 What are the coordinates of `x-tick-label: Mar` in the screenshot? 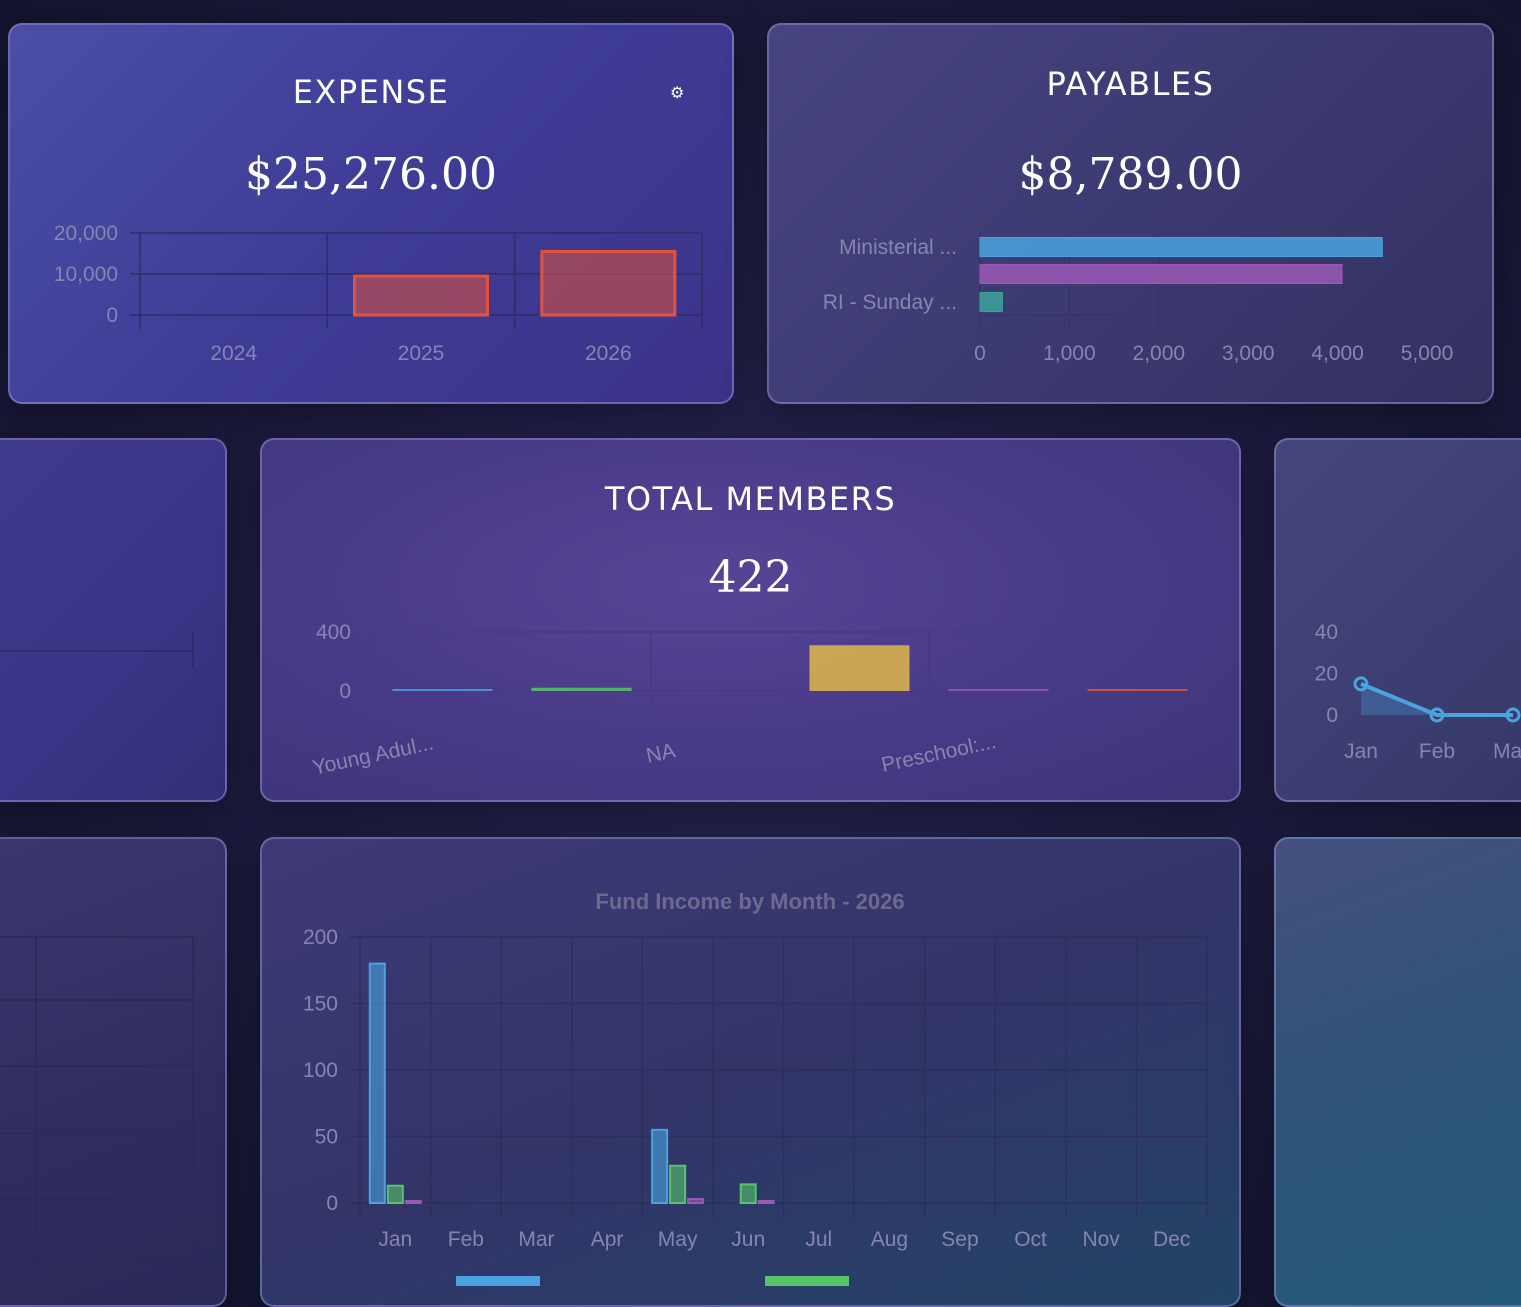 It's located at (536, 1239).